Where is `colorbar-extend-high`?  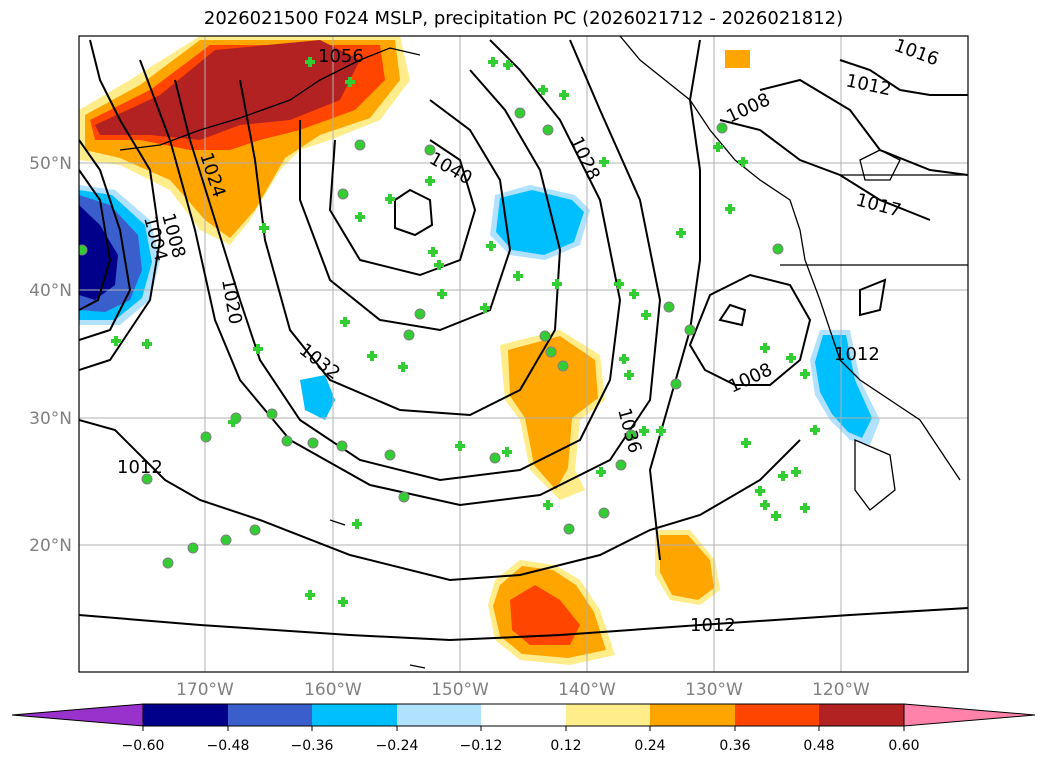 colorbar-extend-high is located at coordinates (969, 715).